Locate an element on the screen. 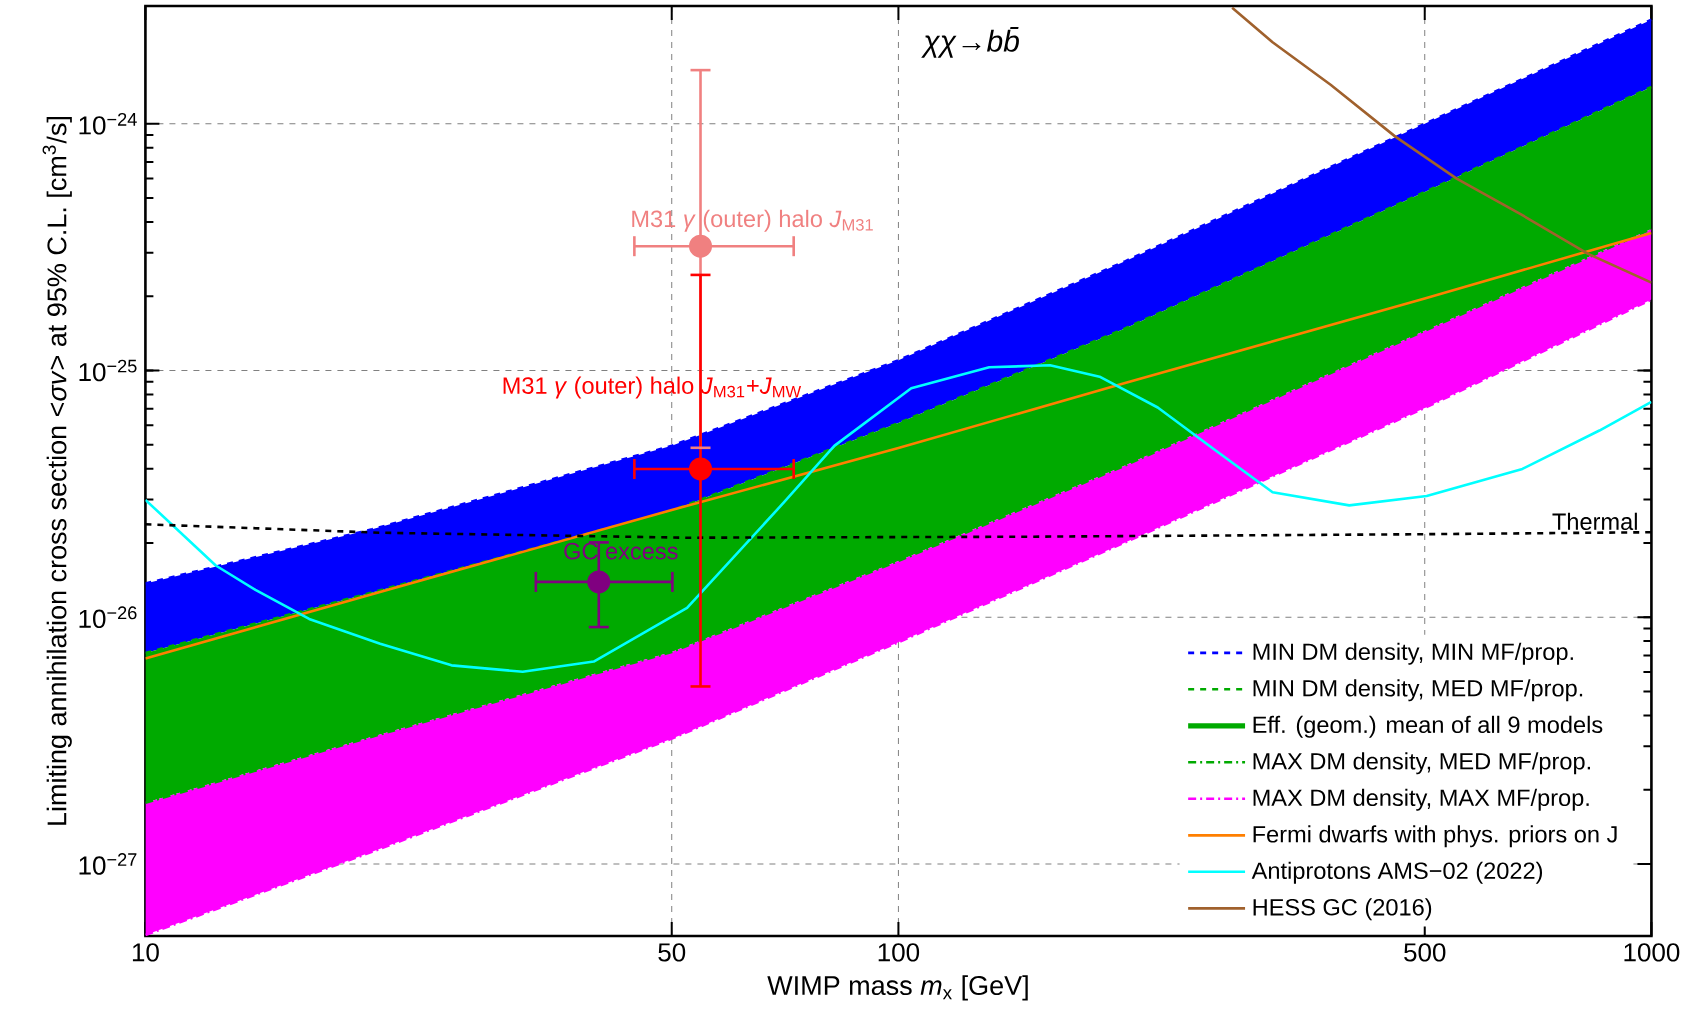 Image resolution: width=1702 pixels, height=1036 pixels. legend-label: Fermi dwarfs with phys. priors on J is located at coordinates (1435, 836).